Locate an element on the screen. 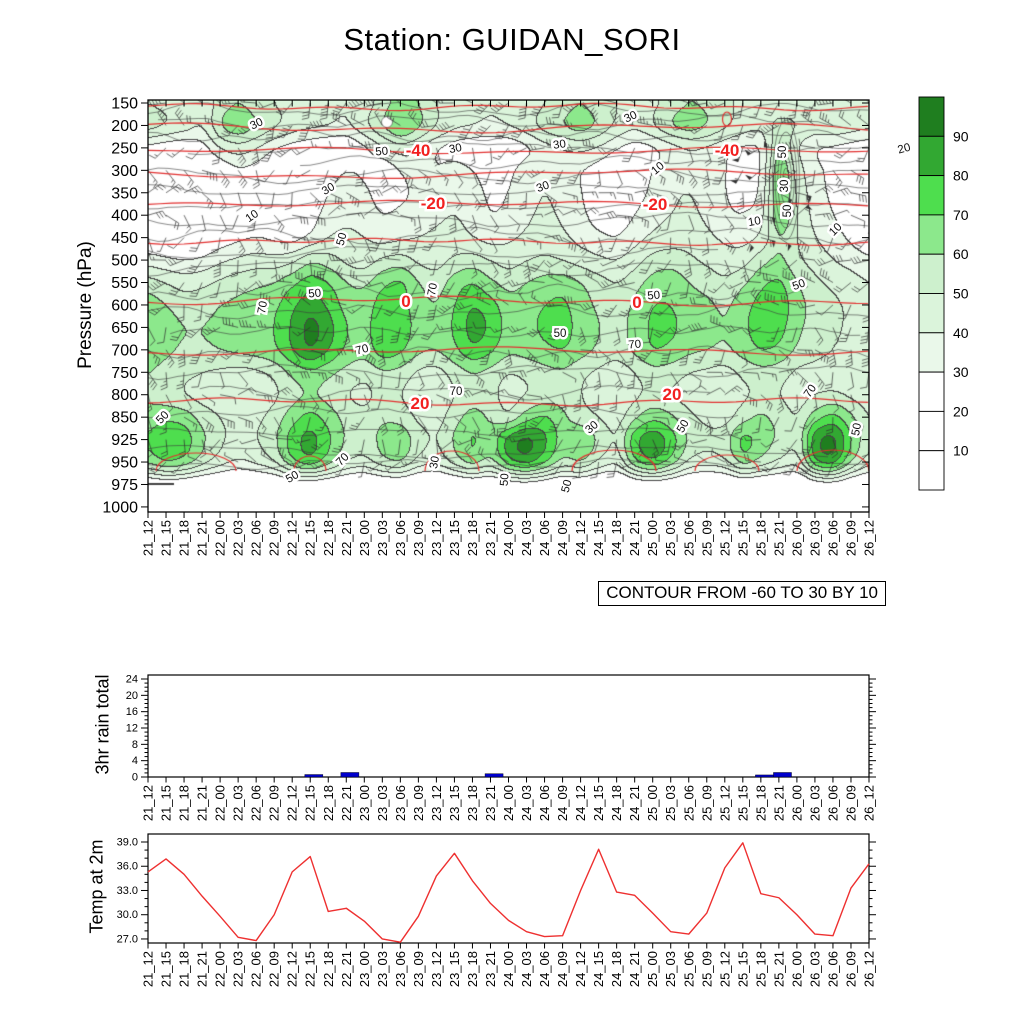 This screenshot has height=1024, width=1024. temp-time-tick-label: 22_15 is located at coordinates (310, 969).